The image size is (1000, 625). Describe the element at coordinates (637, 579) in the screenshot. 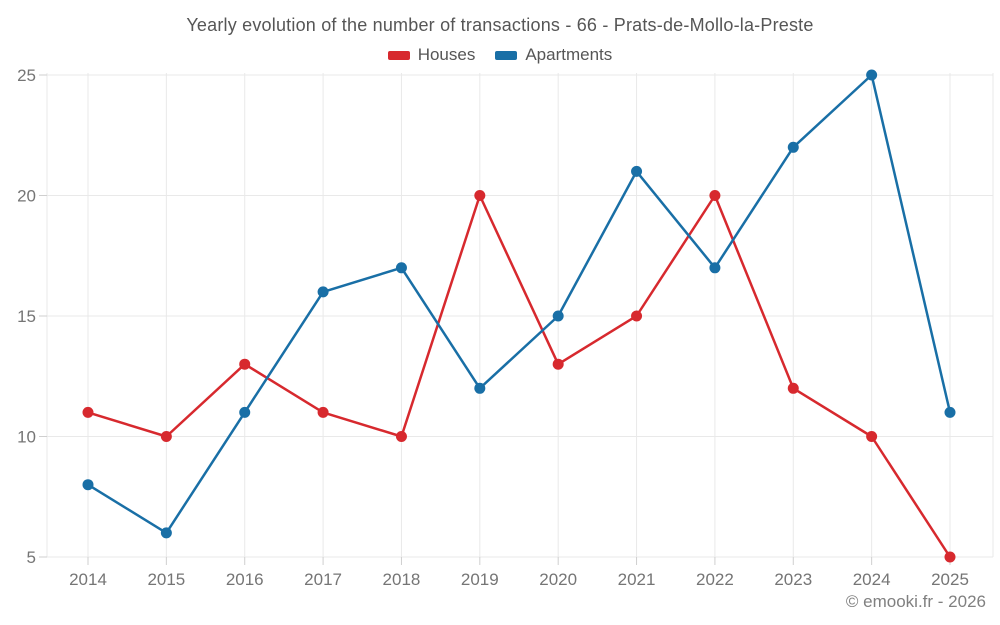

I see `x-tick-label: 2021` at that location.